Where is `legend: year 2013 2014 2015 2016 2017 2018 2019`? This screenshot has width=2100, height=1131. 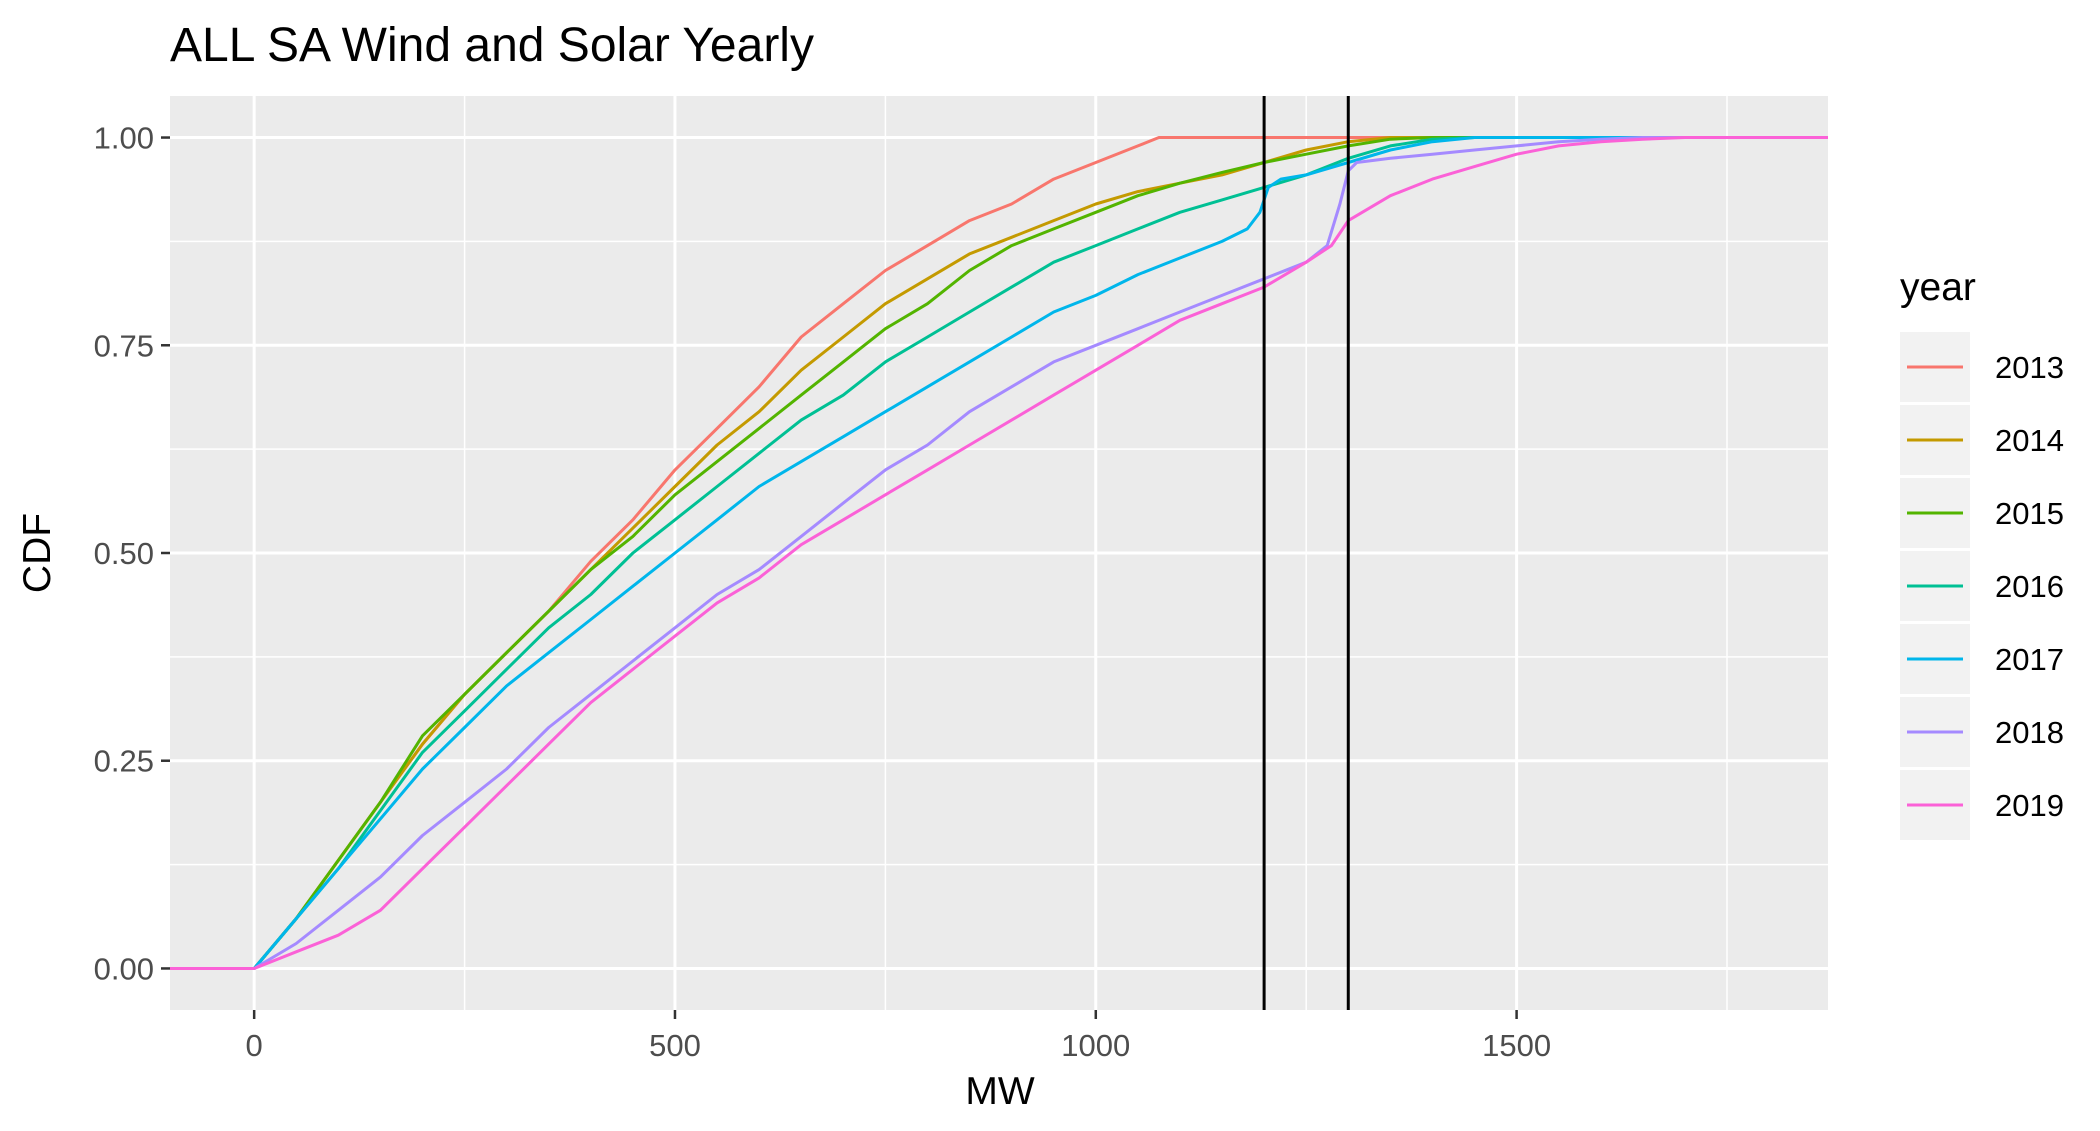
legend: year 2013 2014 2015 2016 2017 2018 2019 is located at coordinates (1982, 553).